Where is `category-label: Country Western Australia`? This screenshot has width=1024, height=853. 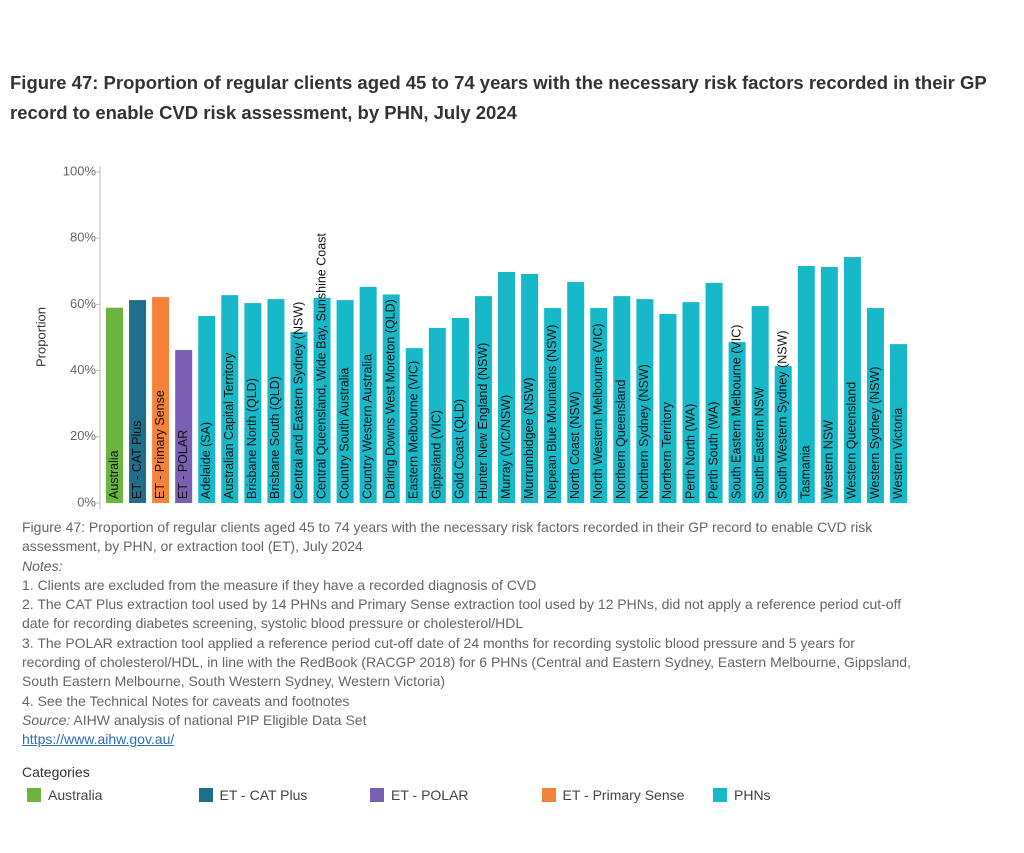
category-label: Country Western Australia is located at coordinates (367, 426).